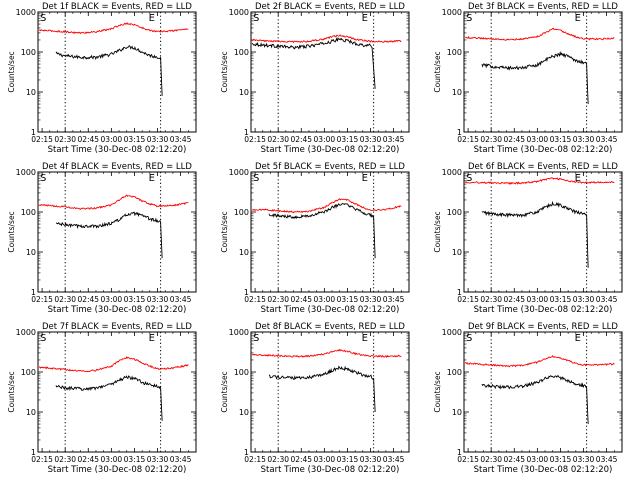  What do you see at coordinates (330, 327) in the screenshot?
I see `panel-title: Det 8f BLACK = Events, RED = LLD` at bounding box center [330, 327].